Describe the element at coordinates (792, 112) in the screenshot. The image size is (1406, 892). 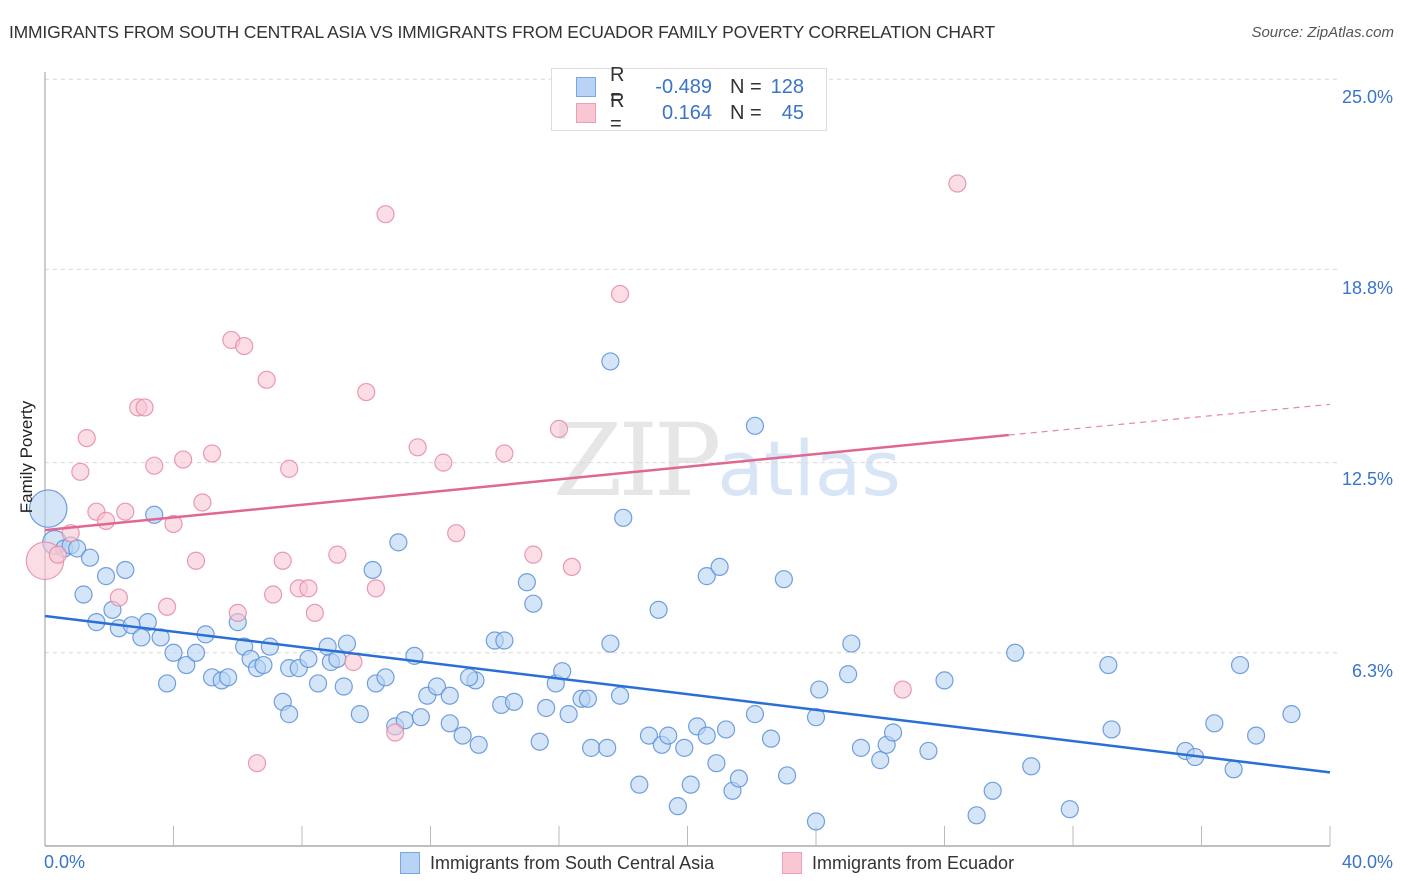
I see `legend-n-value: 45` at that location.